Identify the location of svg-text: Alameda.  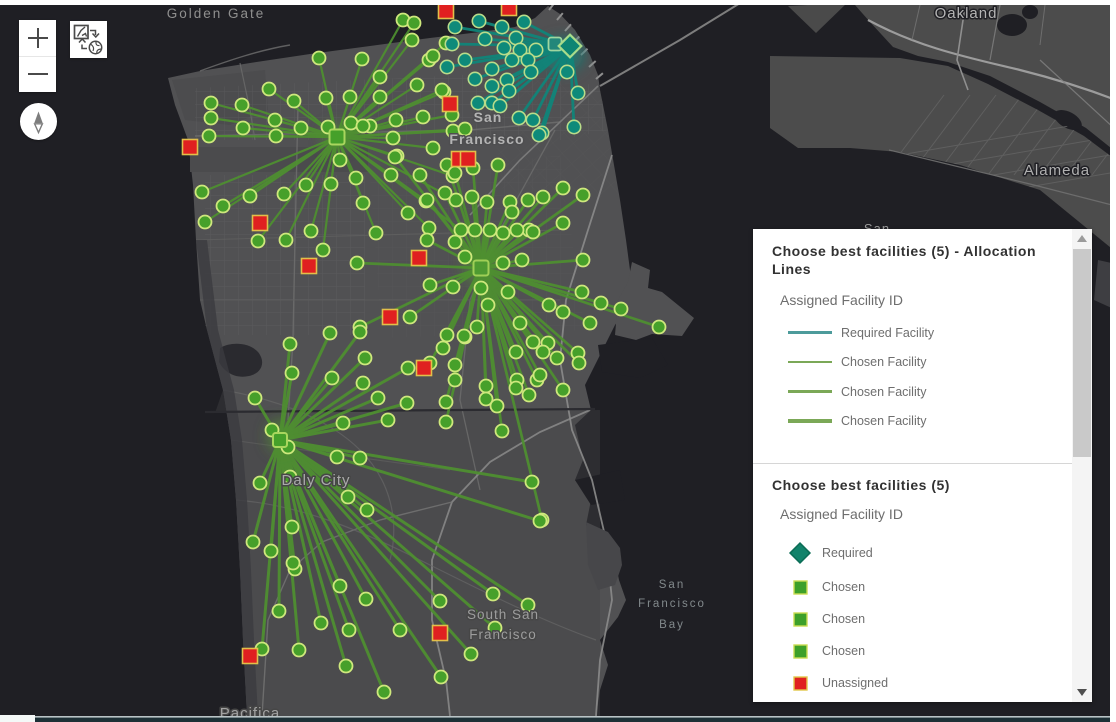
(1057, 170).